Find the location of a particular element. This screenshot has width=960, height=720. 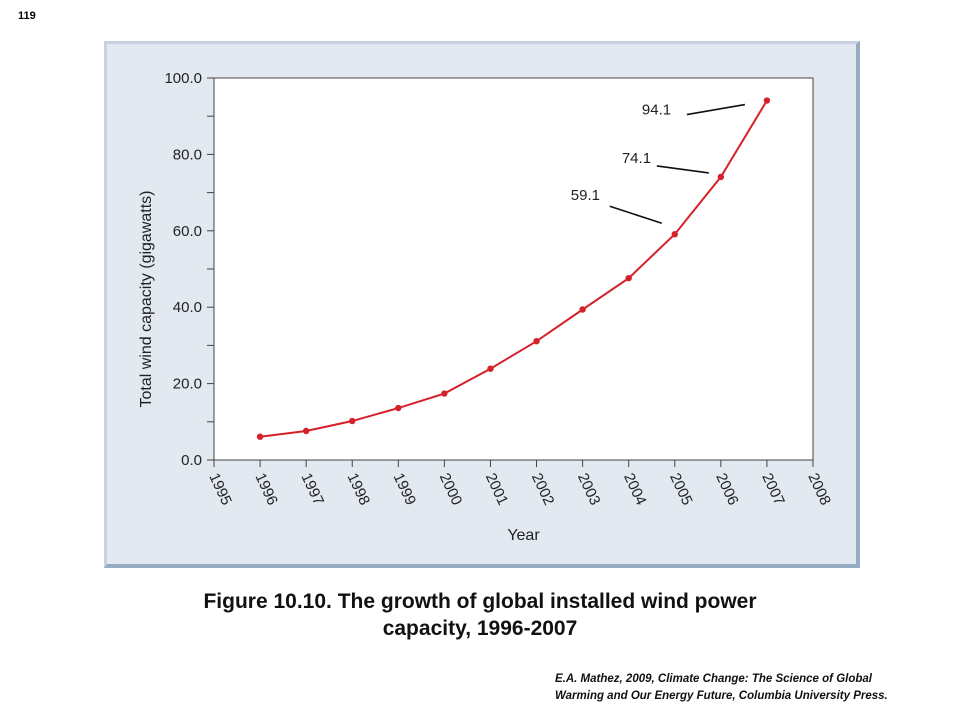

y-axis-label: Total wind capacity (gigawatts) is located at coordinates (146, 299).